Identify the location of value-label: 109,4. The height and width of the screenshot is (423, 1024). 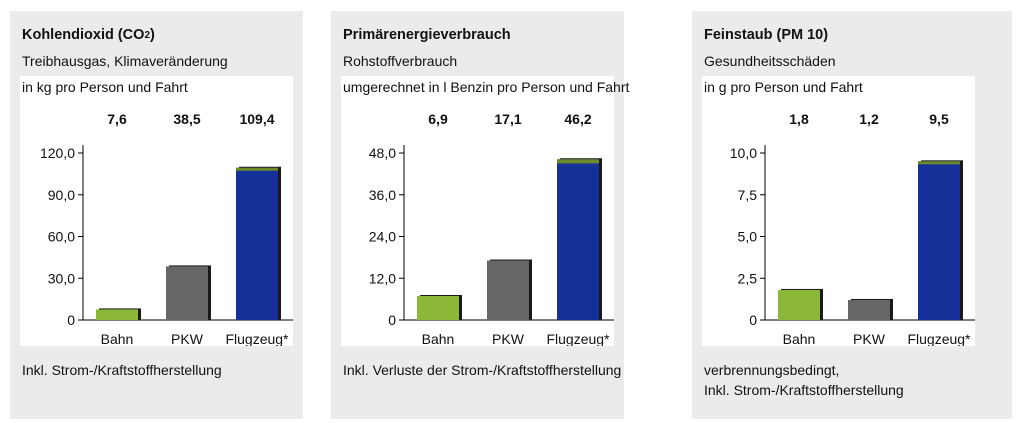
(256, 119).